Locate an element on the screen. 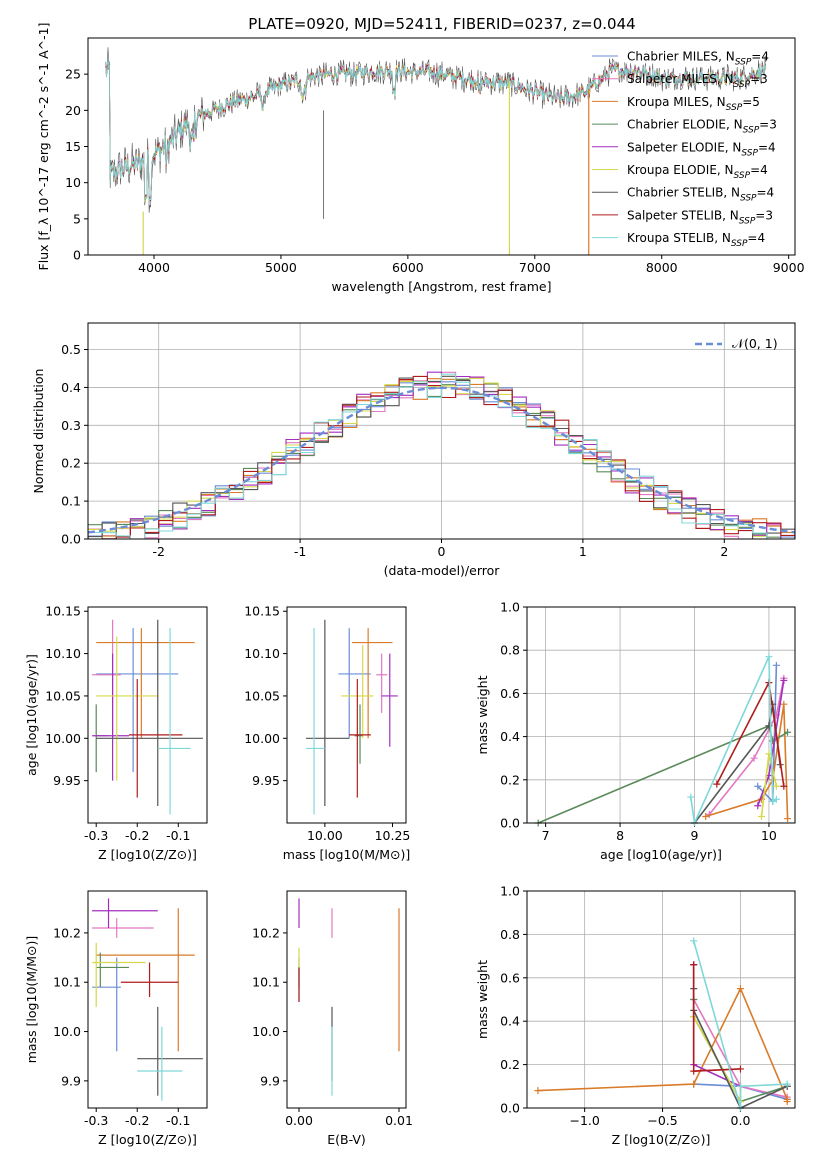 This screenshot has width=819, height=1170. legend-entry: Salpeter STELIB, NSSP=3 is located at coordinates (700, 217).